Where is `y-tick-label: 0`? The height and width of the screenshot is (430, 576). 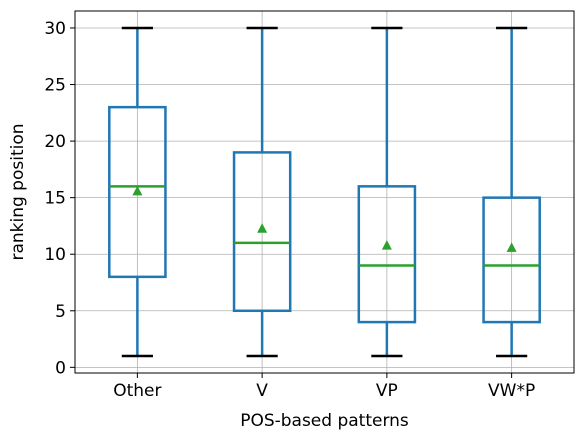
y-tick-label: 0 is located at coordinates (60, 368).